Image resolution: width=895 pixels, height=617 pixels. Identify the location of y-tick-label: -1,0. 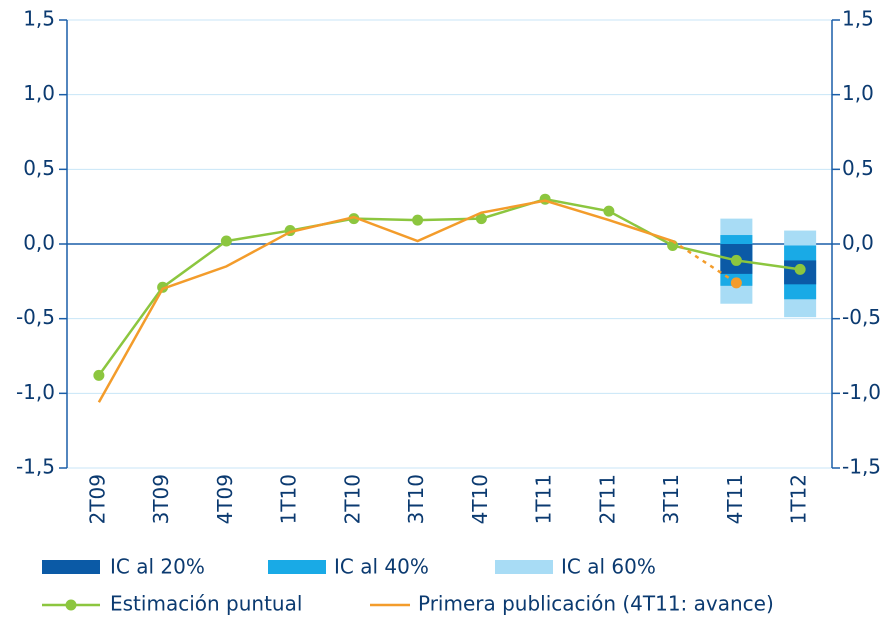
(35, 392).